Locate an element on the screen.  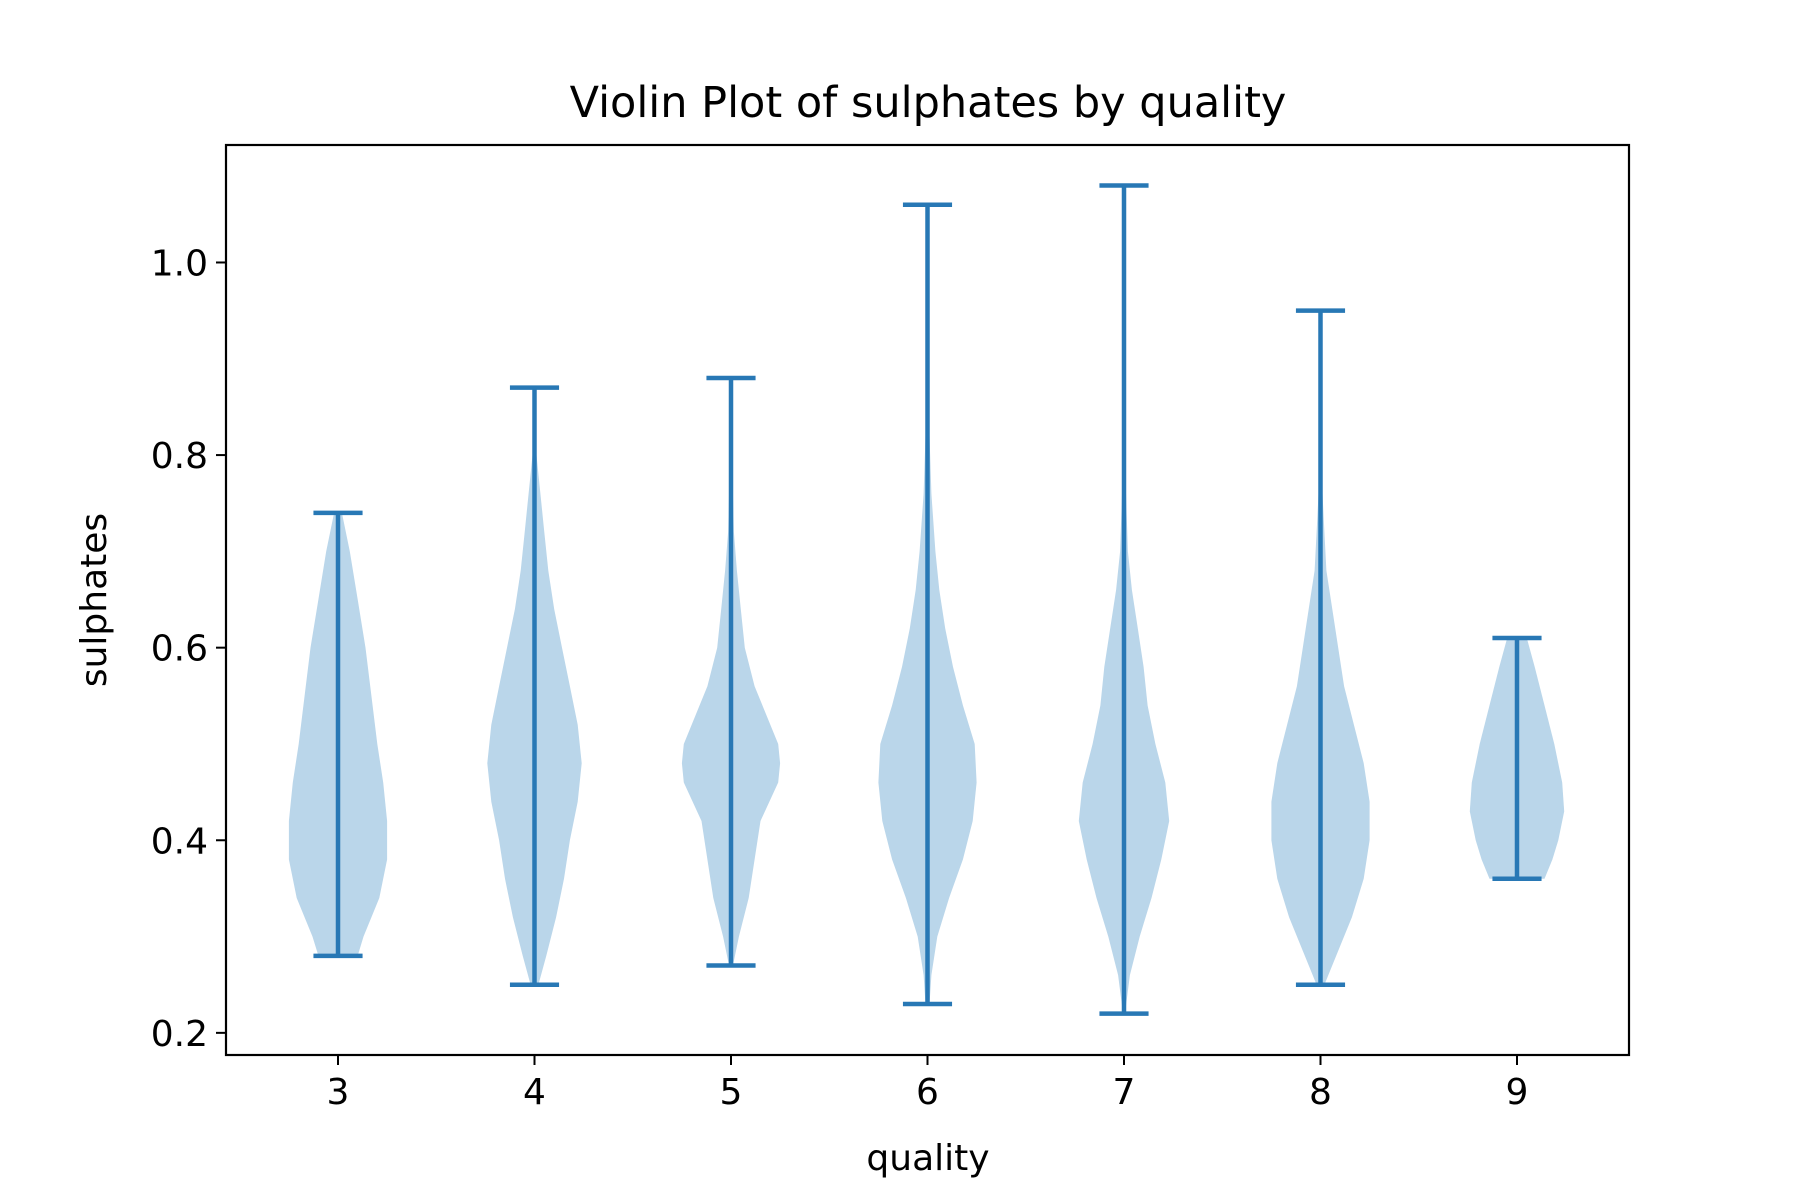
y-axis-label: sulphates is located at coordinates (94, 600).